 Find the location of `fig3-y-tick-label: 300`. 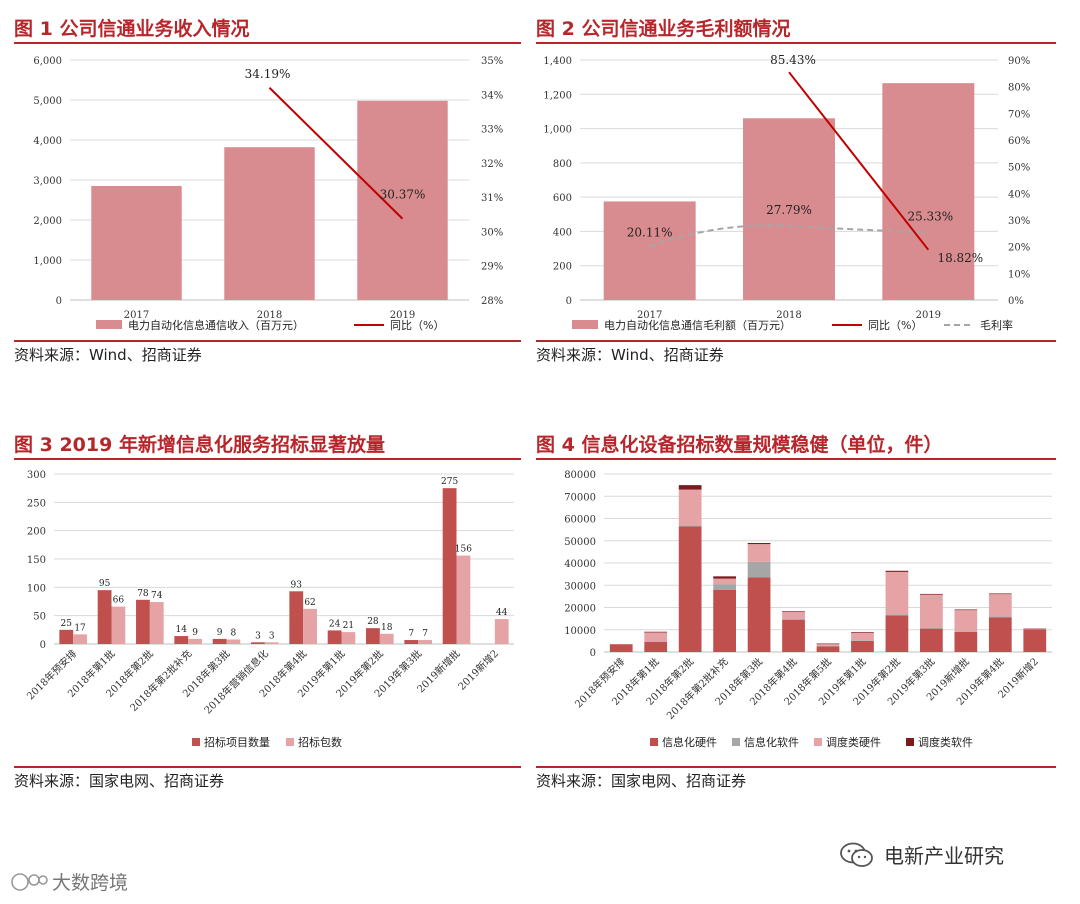

fig3-y-tick-label: 300 is located at coordinates (36, 475).